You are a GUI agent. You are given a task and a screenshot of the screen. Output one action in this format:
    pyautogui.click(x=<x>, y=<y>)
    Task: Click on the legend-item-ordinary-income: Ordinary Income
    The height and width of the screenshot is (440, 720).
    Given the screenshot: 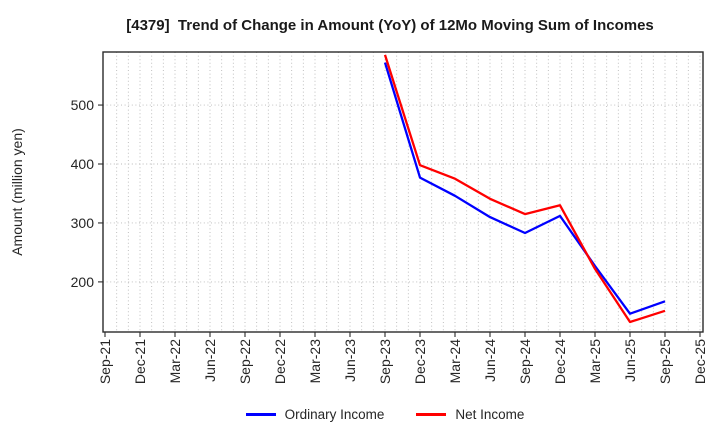 What is the action you would take?
    pyautogui.click(x=315, y=414)
    